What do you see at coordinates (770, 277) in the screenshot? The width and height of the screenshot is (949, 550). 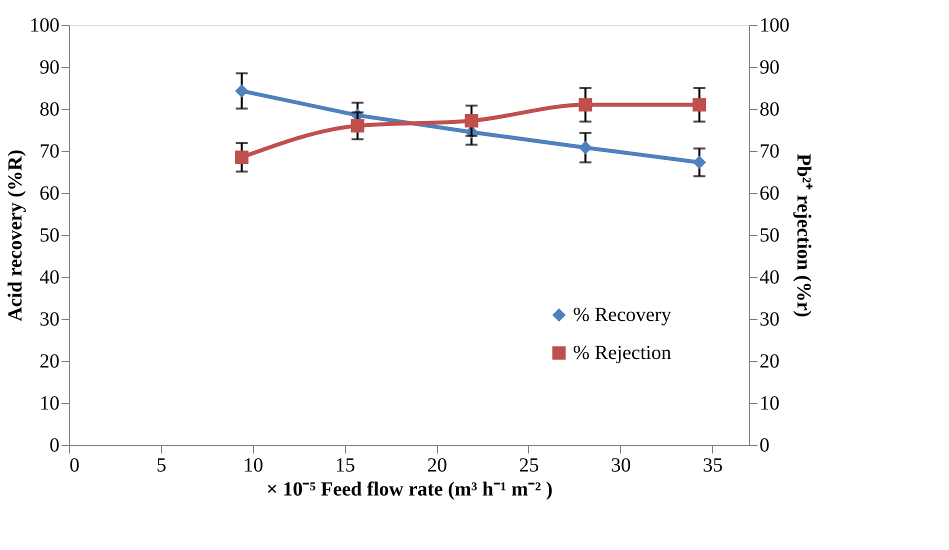 I see `y2-tick-label: 40` at bounding box center [770, 277].